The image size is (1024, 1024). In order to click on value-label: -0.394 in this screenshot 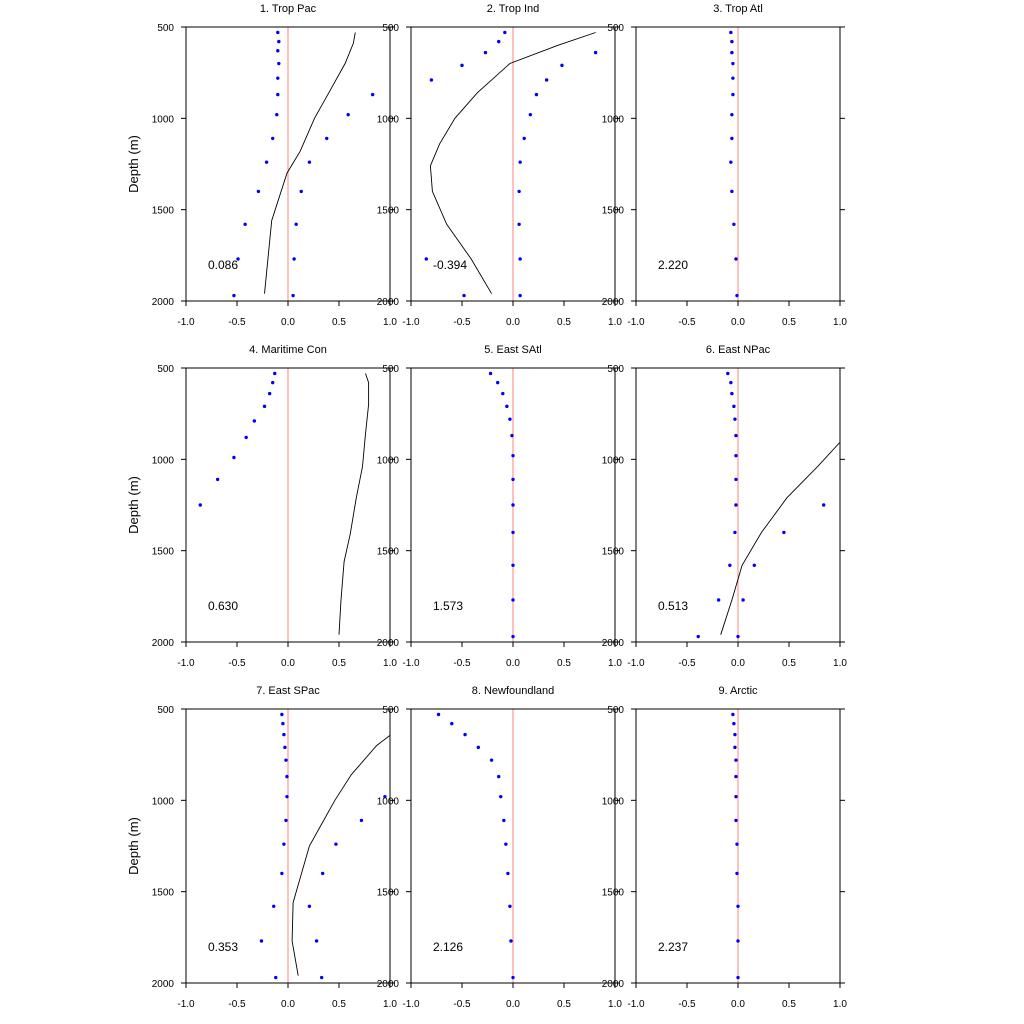, I will do `click(450, 265)`.